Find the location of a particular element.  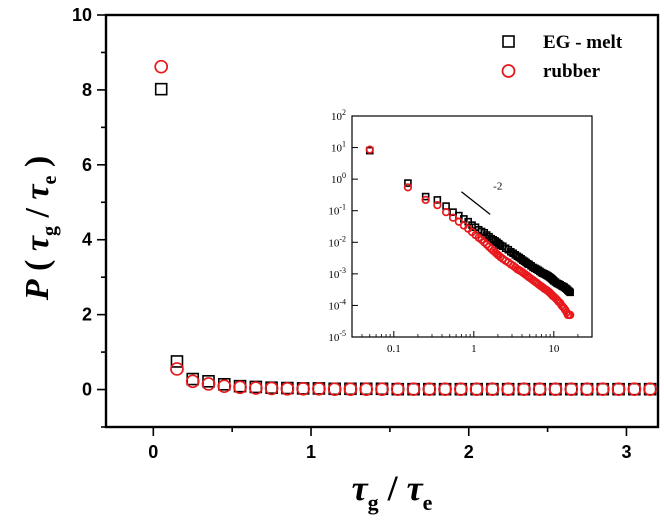

slope-guide-line is located at coordinates (476, 203).